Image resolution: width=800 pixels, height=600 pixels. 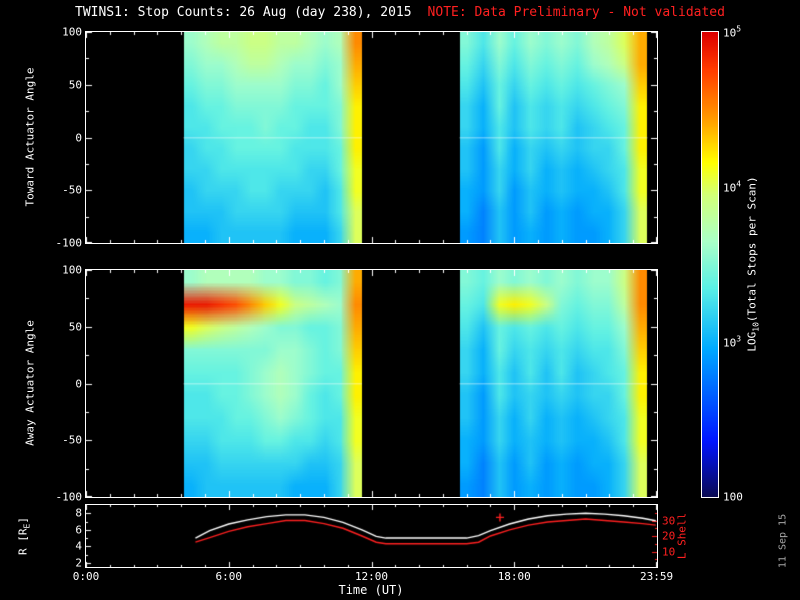 What do you see at coordinates (756, 327) in the screenshot?
I see `colorbar-title-sub: 10` at bounding box center [756, 327].